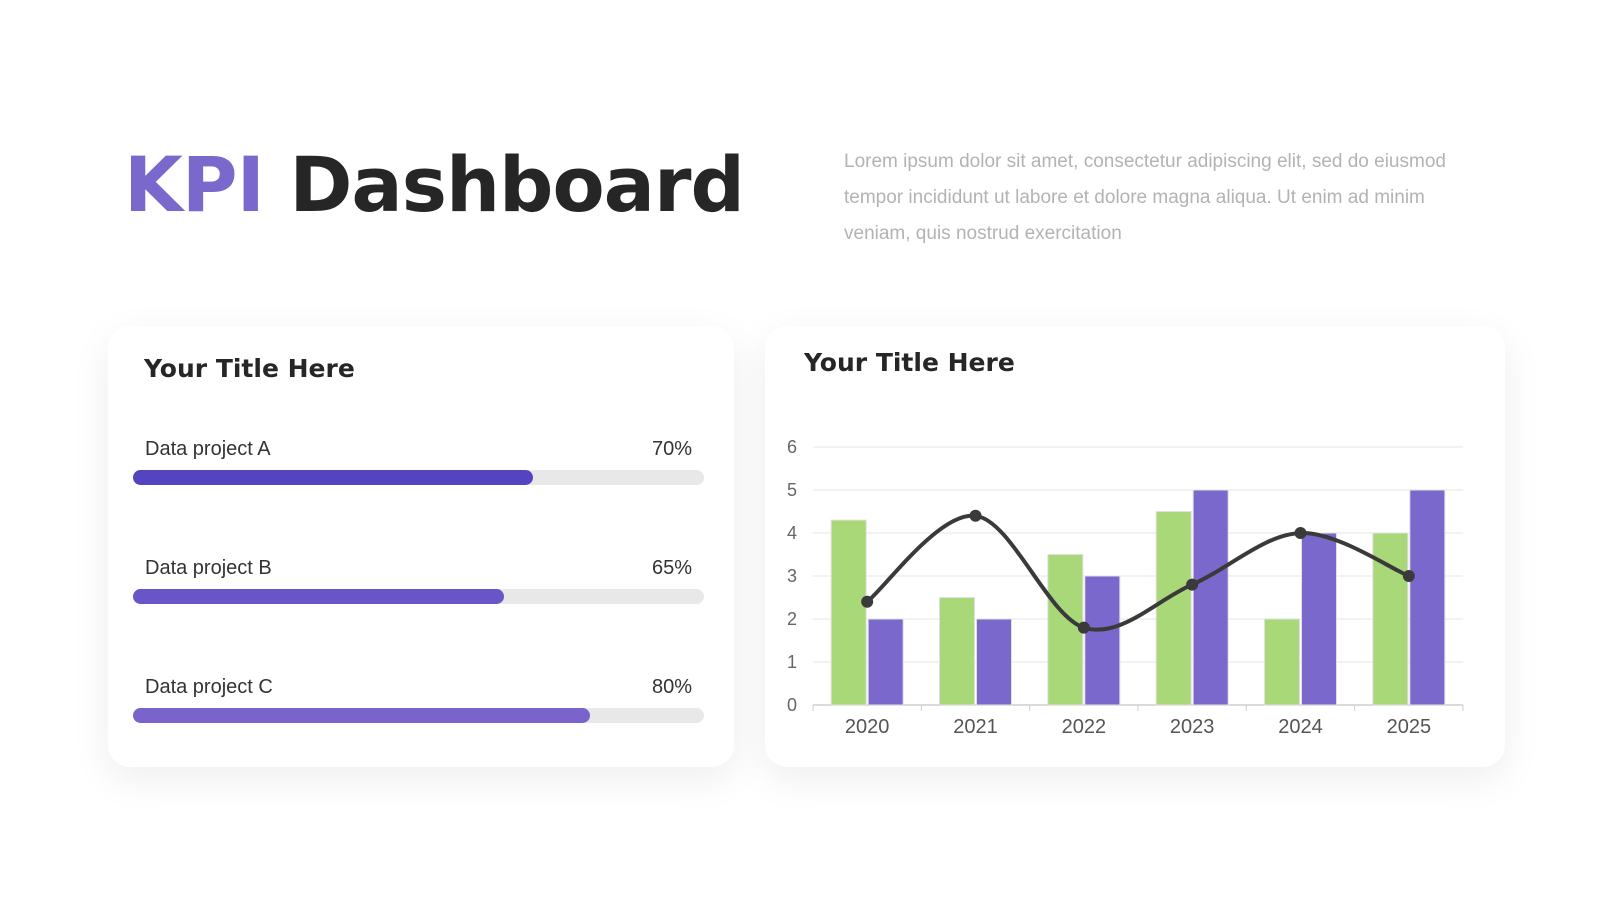 This screenshot has width=1600, height=900. Describe the element at coordinates (208, 568) in the screenshot. I see `progress-label: Data project B` at that location.